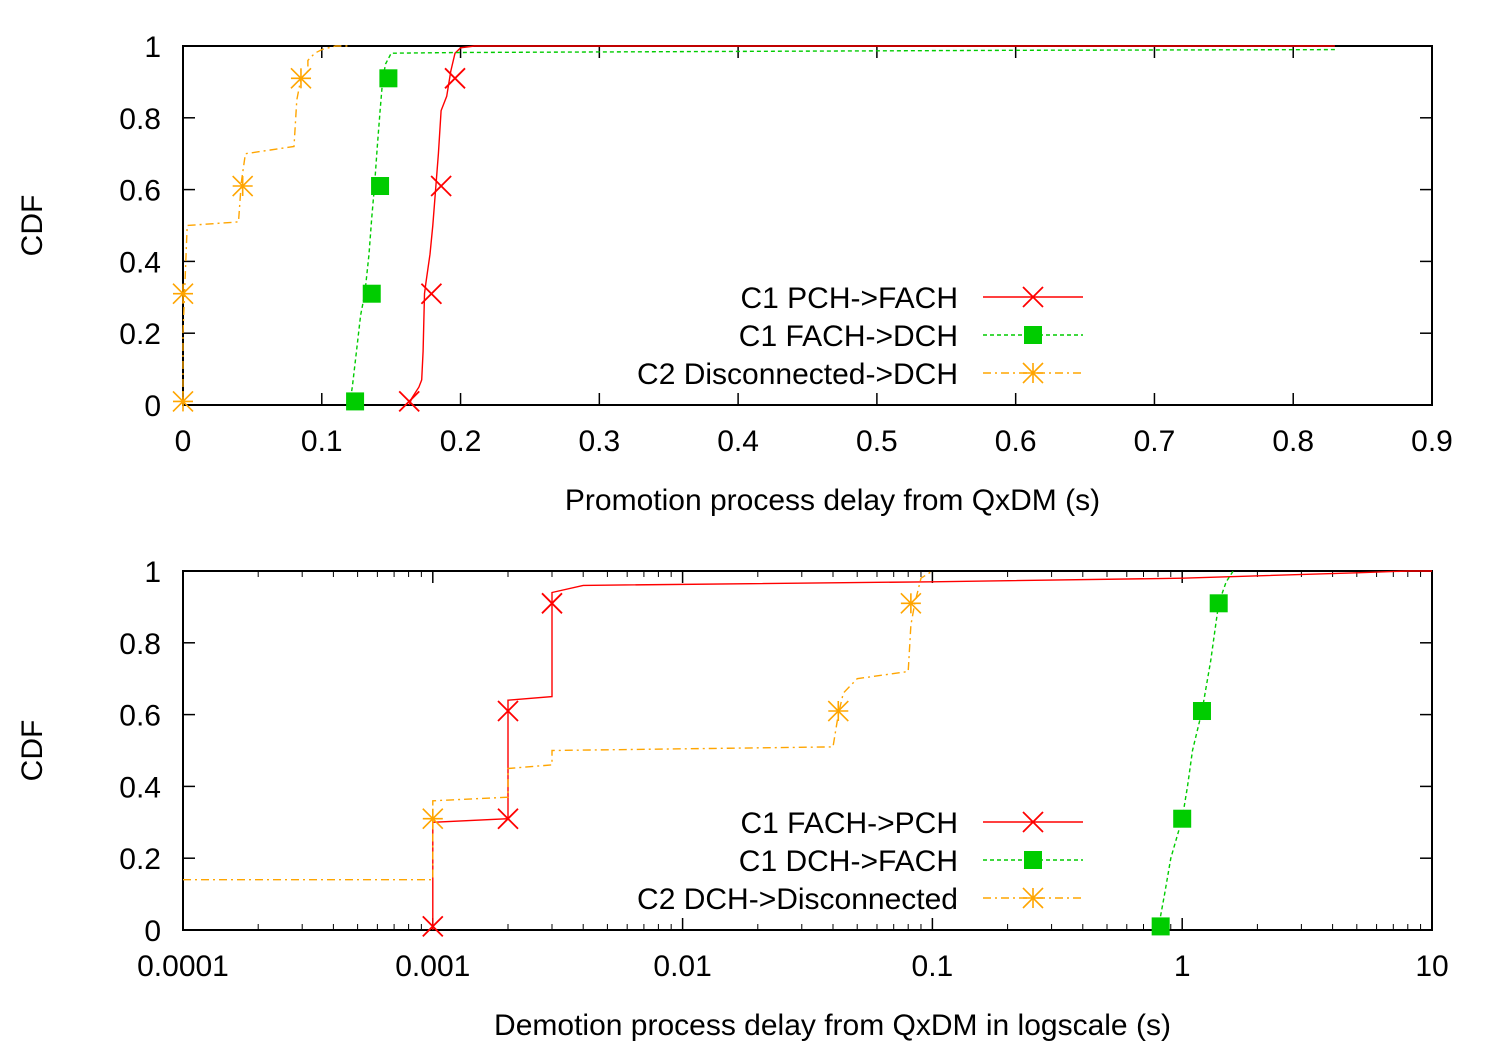 Image resolution: width=1500 pixels, height=1050 pixels. I want to click on series-line-c2-disconnected-dch, so click(266, 225).